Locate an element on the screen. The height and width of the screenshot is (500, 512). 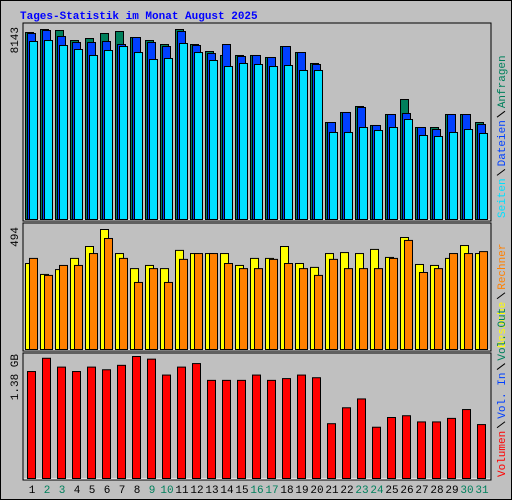
y-tick-label: 1.38 GB is located at coordinates (16, 377).